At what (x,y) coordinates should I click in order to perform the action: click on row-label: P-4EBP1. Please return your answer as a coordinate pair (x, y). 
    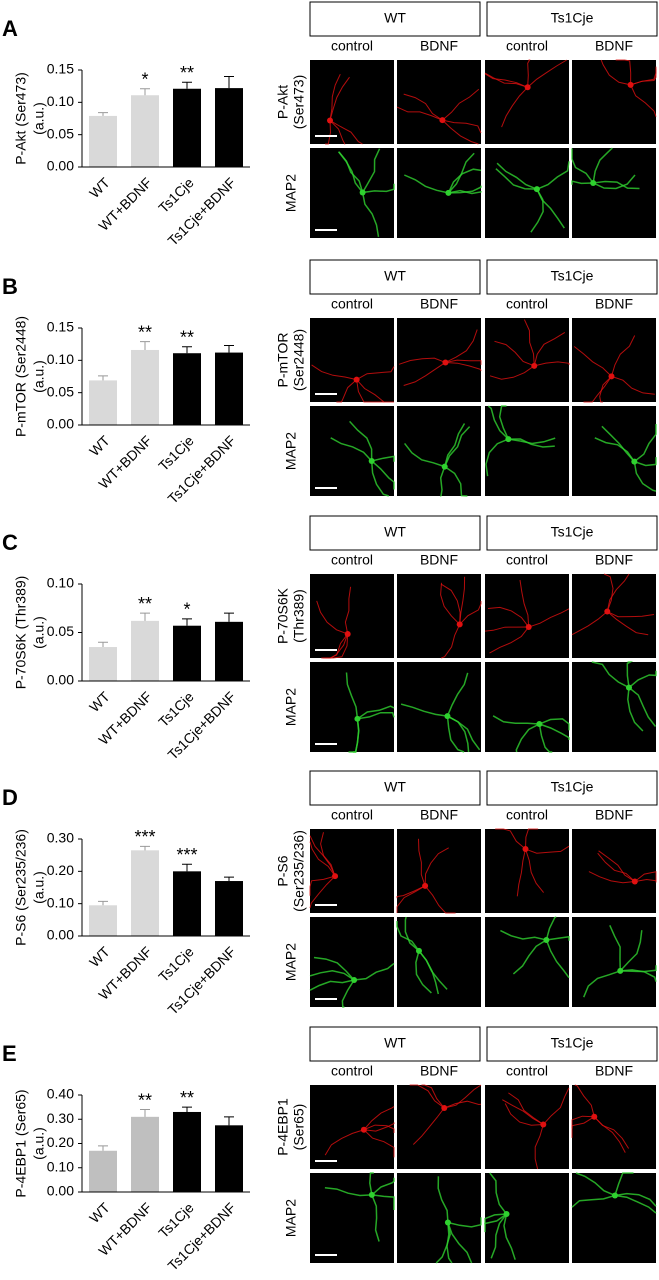
    Looking at the image, I should click on (283, 1127).